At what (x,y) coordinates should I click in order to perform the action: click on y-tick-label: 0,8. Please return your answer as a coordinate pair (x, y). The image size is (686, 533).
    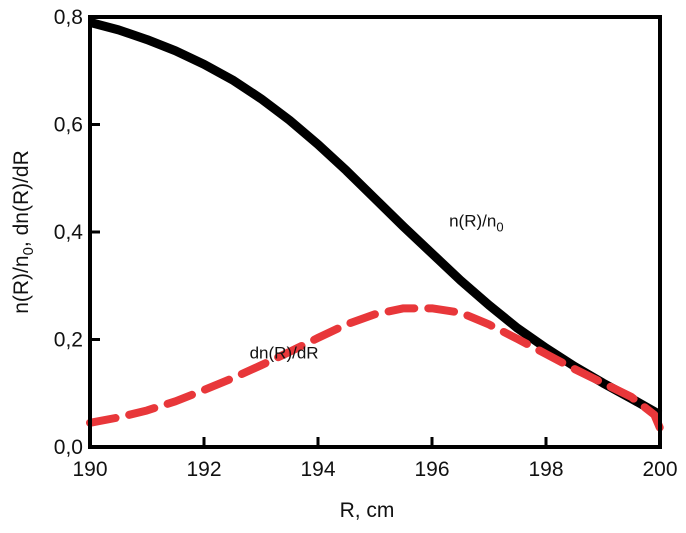
    Looking at the image, I should click on (68, 17).